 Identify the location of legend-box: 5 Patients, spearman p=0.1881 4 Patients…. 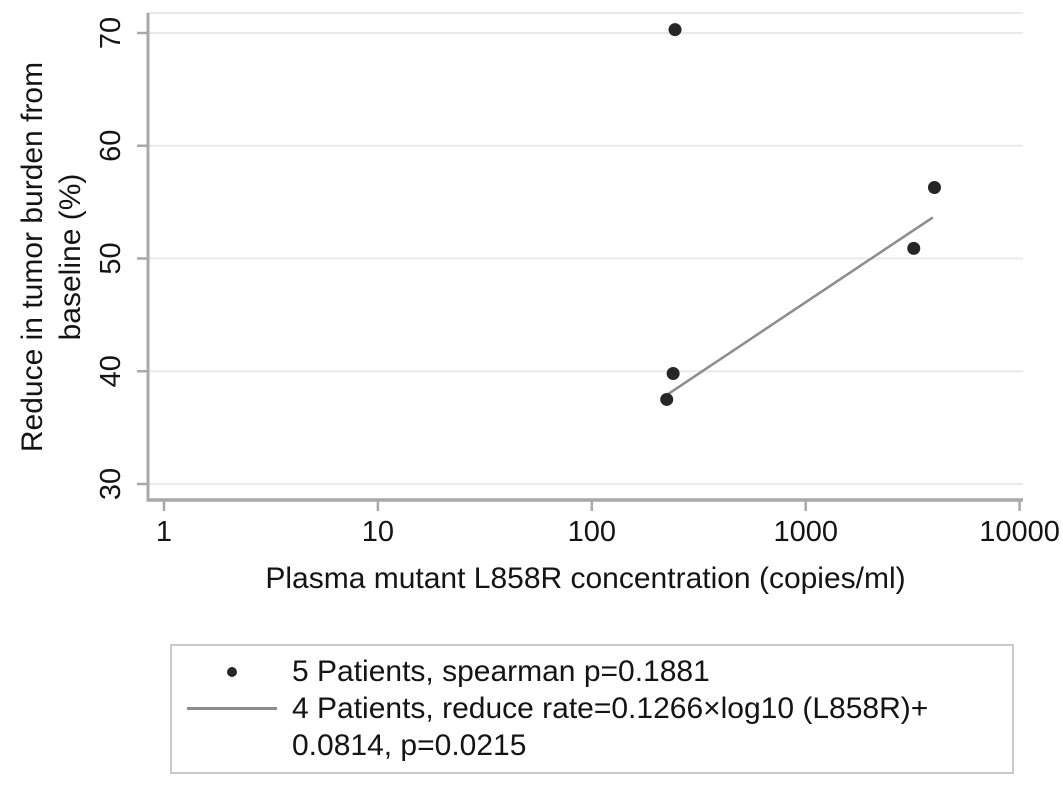
(592, 709).